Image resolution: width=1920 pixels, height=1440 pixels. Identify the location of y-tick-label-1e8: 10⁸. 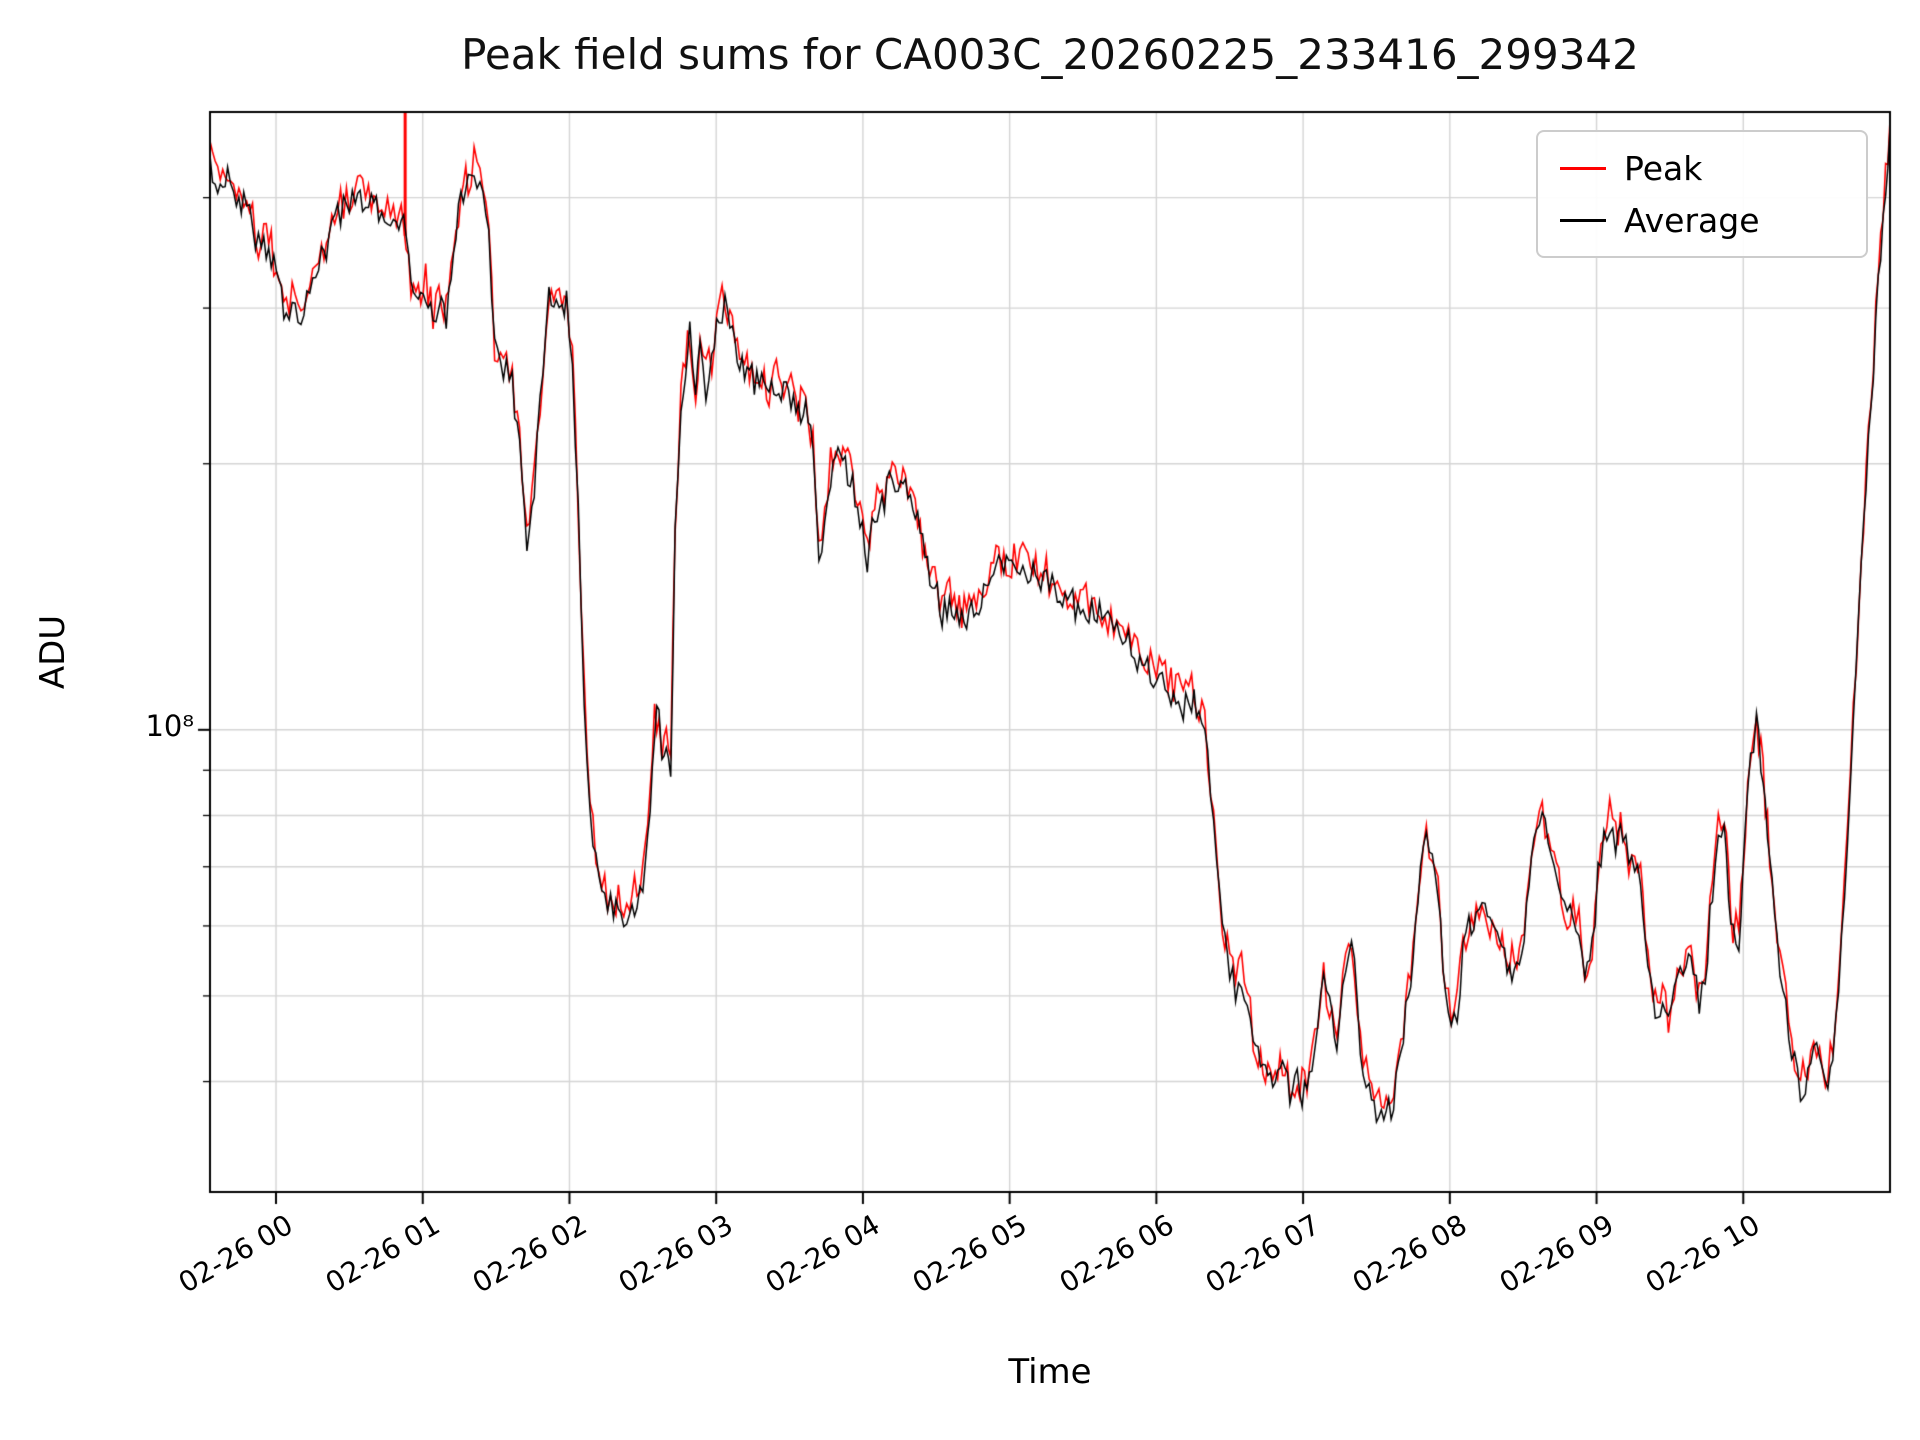
(169, 725).